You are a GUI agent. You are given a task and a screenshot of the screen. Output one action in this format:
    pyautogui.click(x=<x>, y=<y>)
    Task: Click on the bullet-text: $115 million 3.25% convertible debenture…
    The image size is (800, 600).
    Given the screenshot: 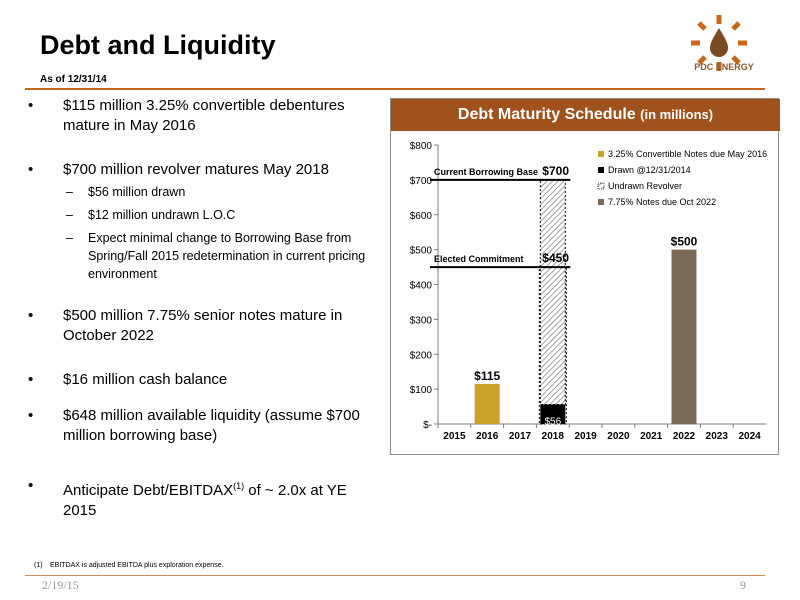 What is the action you would take?
    pyautogui.click(x=204, y=115)
    